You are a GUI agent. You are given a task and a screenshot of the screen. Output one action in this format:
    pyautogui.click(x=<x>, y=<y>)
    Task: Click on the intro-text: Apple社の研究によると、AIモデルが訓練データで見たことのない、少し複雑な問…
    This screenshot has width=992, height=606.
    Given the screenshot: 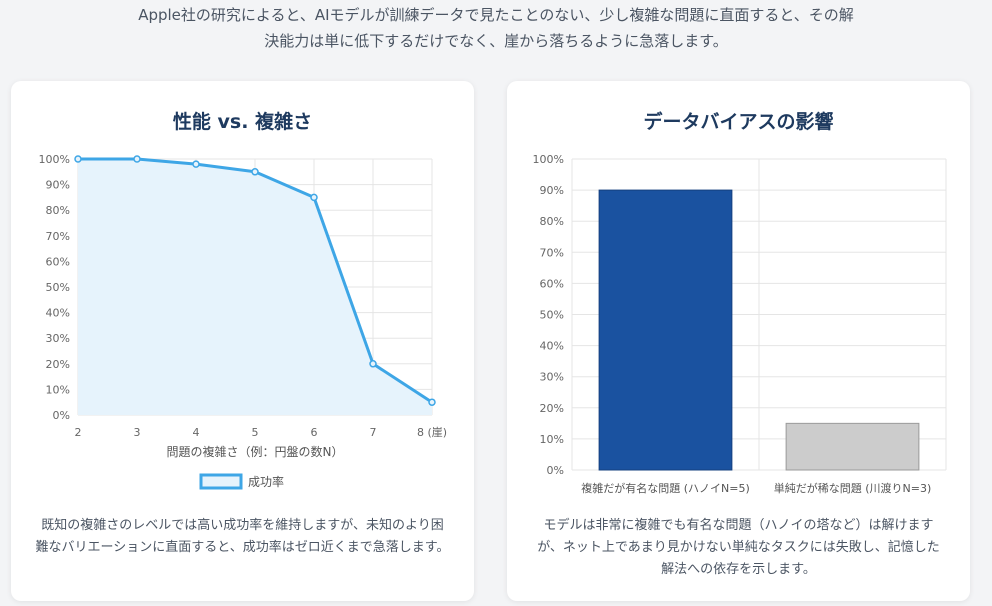 What is the action you would take?
    pyautogui.click(x=496, y=28)
    